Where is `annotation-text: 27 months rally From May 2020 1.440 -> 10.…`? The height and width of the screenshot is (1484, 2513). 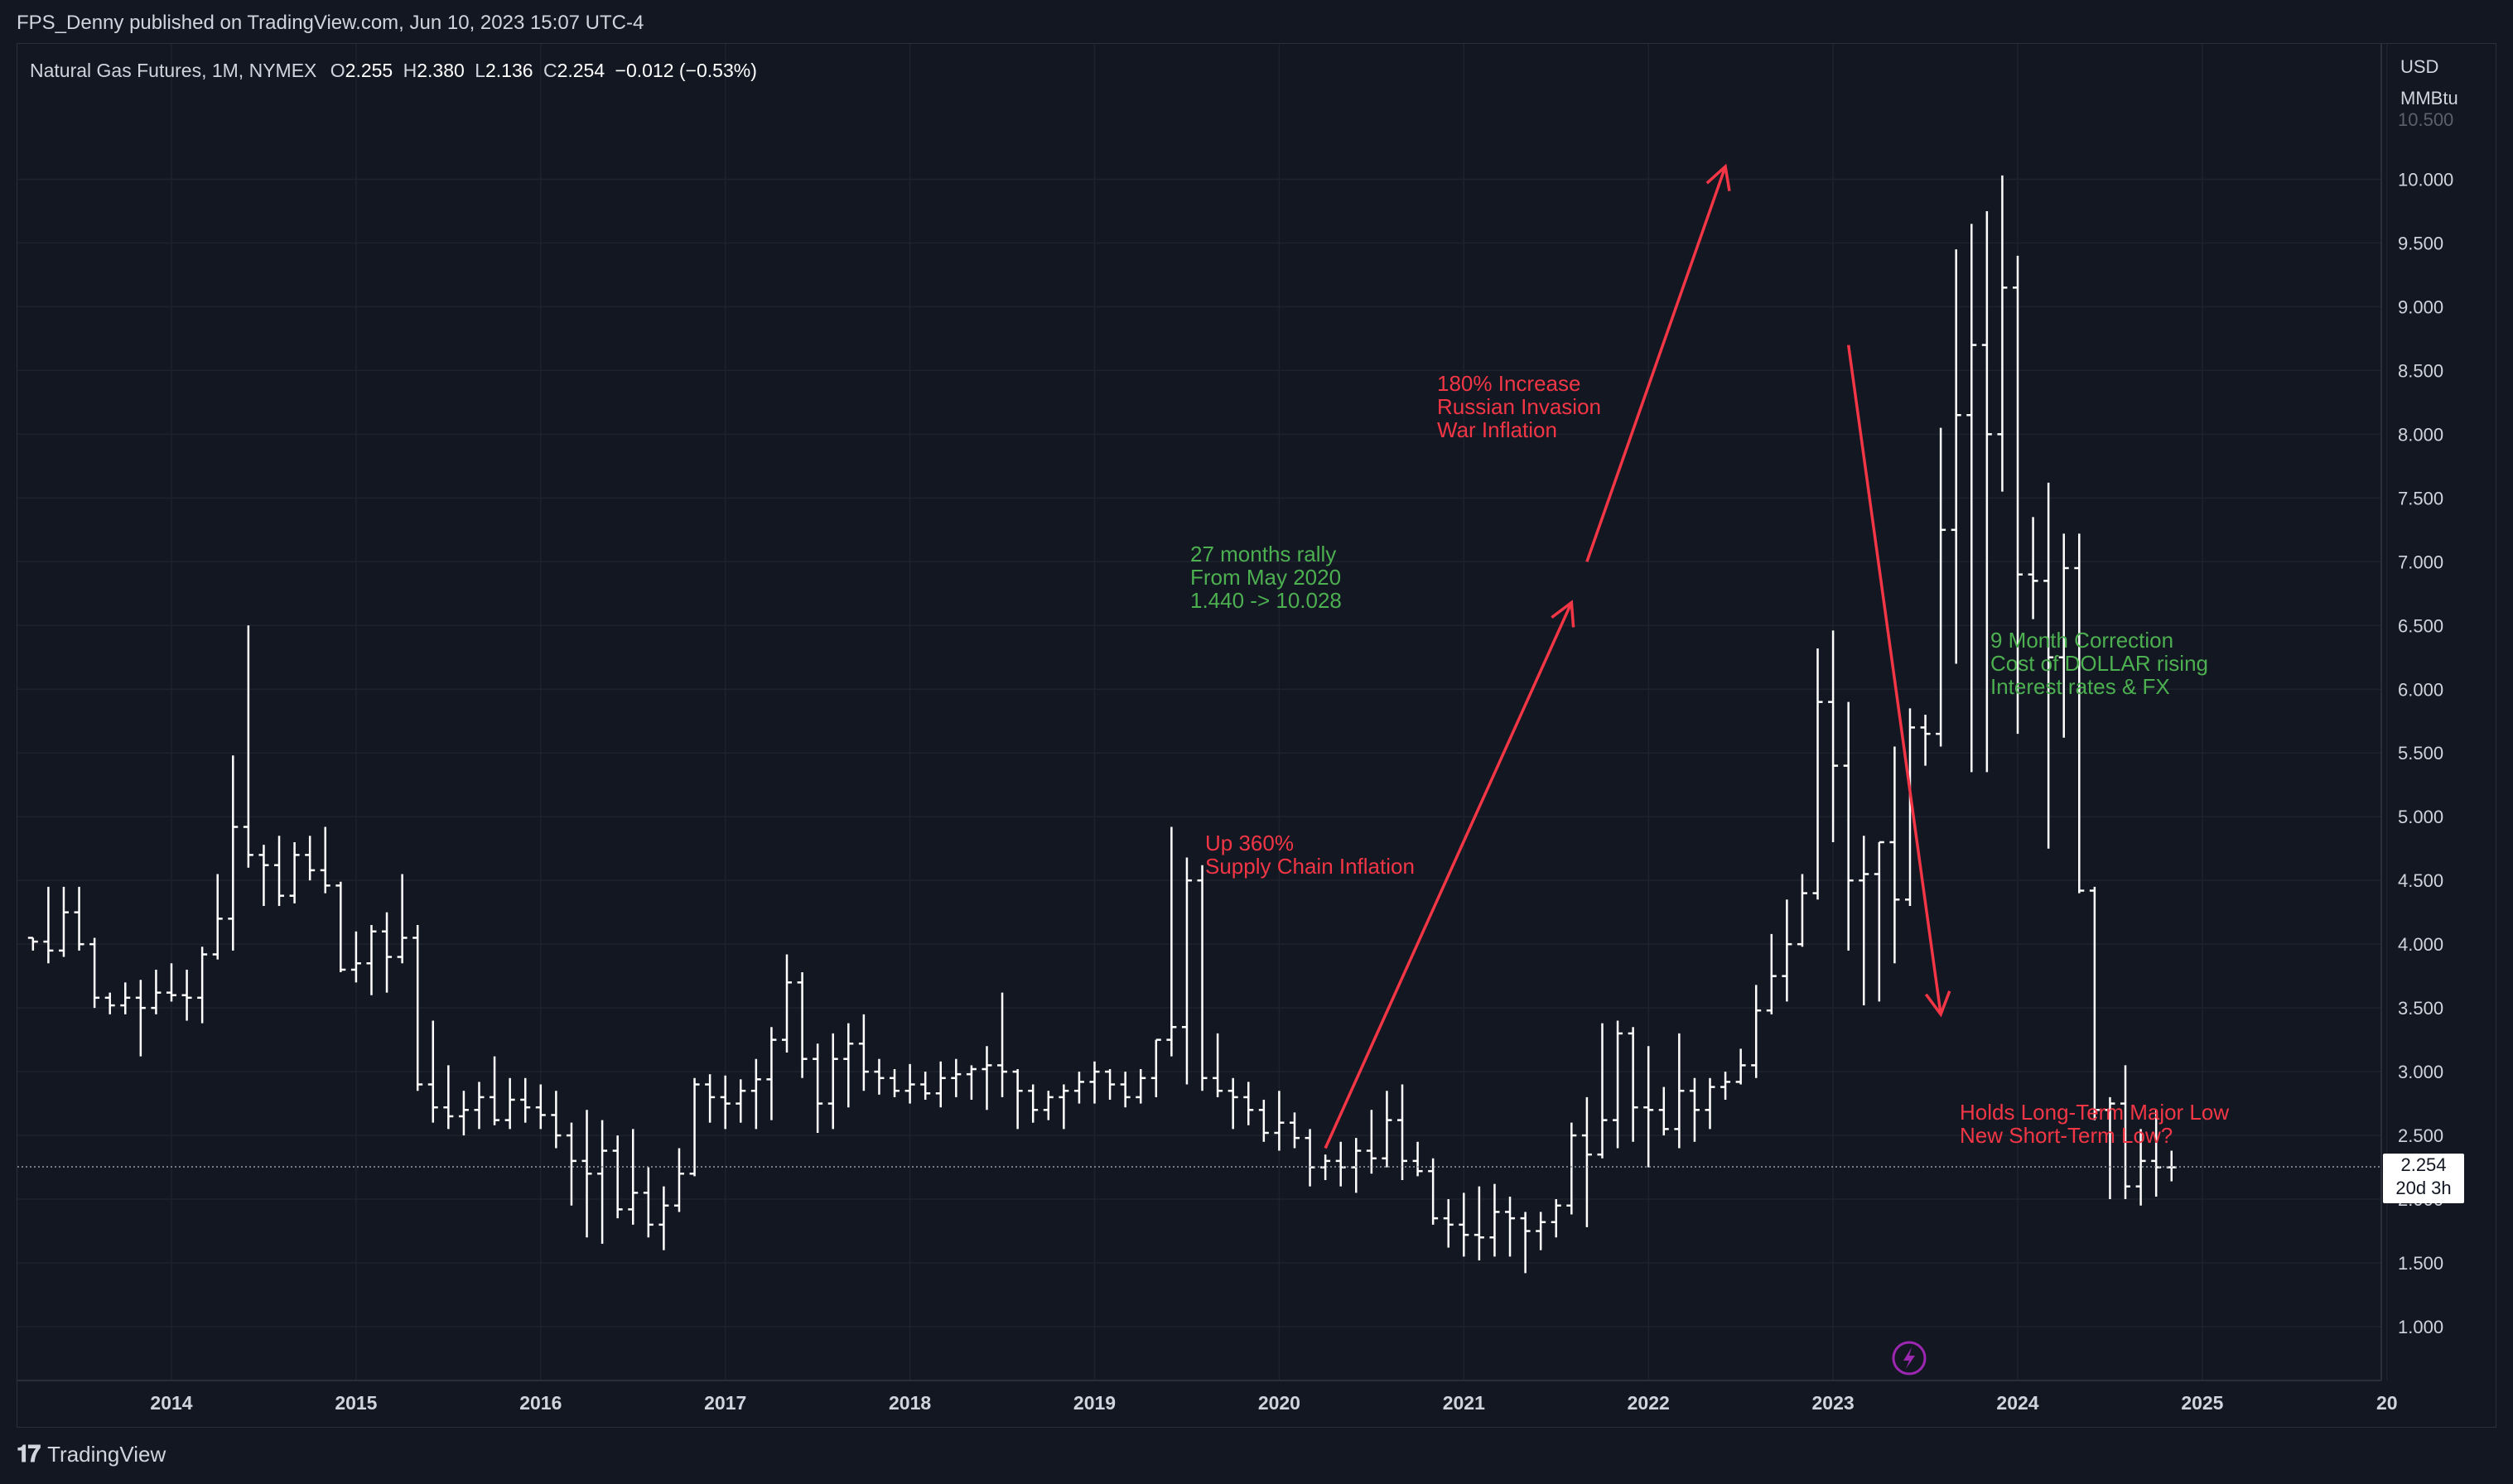
annotation-text: 27 months rally From May 2020 1.440 -> 10.… is located at coordinates (1266, 577).